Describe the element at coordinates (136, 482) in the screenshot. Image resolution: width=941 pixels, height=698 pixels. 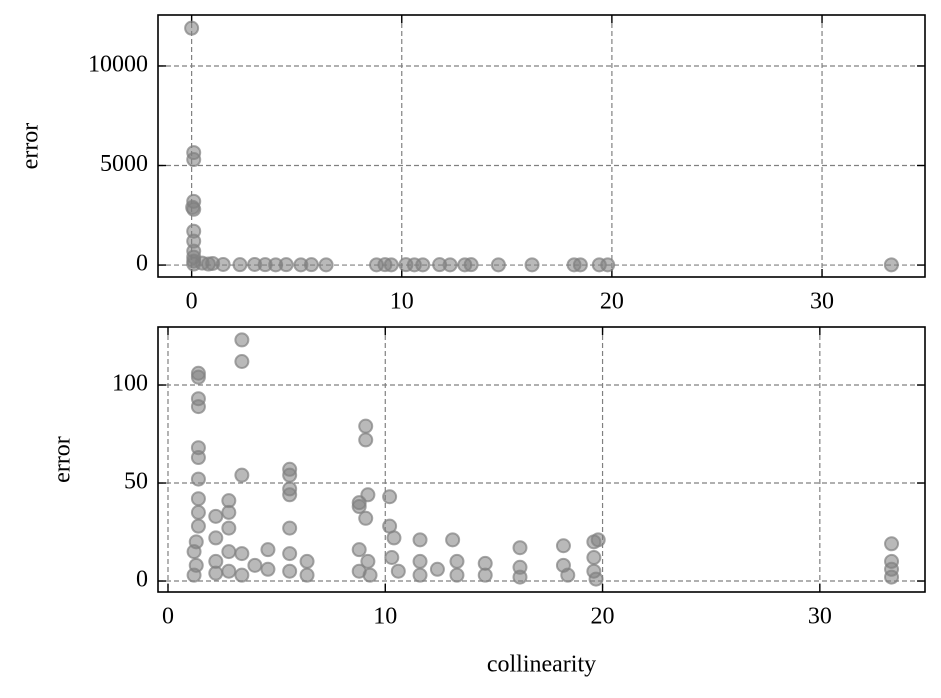
I see `y-tick-label: 50` at that location.